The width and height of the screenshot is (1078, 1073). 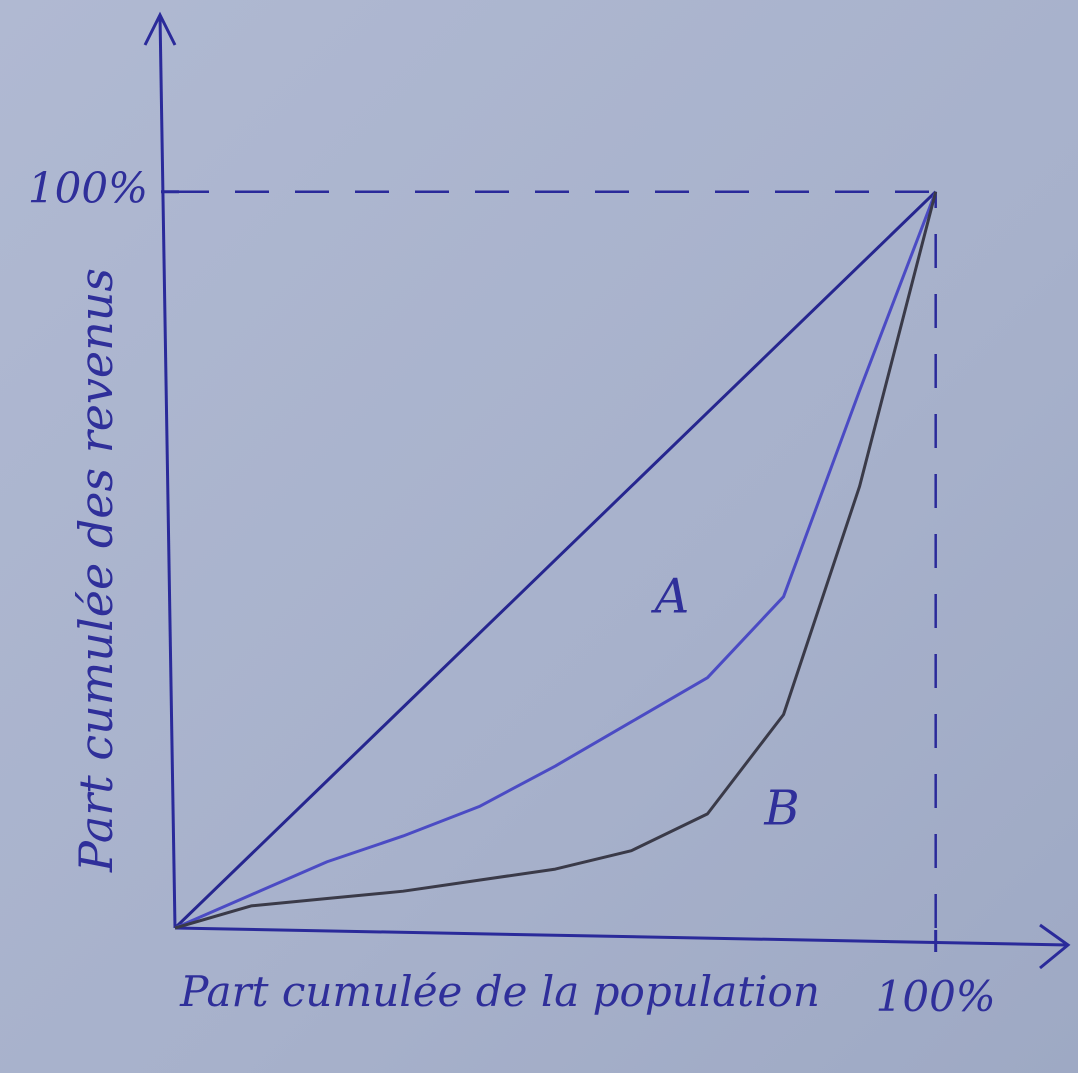 What do you see at coordinates (88, 188) in the screenshot?
I see `y-tick-label: 100%` at bounding box center [88, 188].